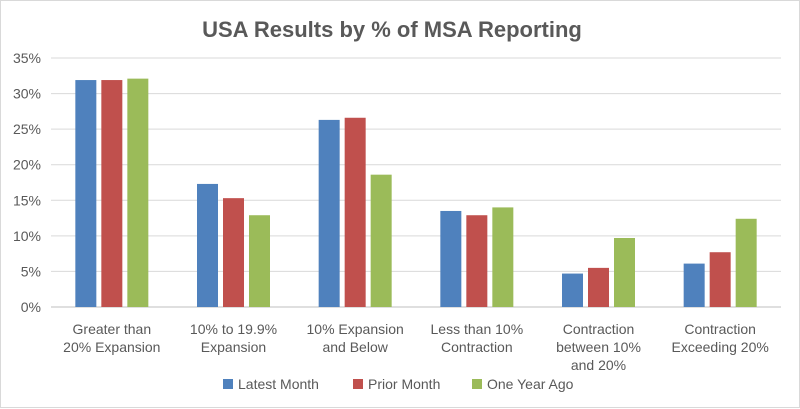 Image resolution: width=800 pixels, height=409 pixels. Describe the element at coordinates (27, 58) in the screenshot. I see `y-tick-label: 35%` at that location.